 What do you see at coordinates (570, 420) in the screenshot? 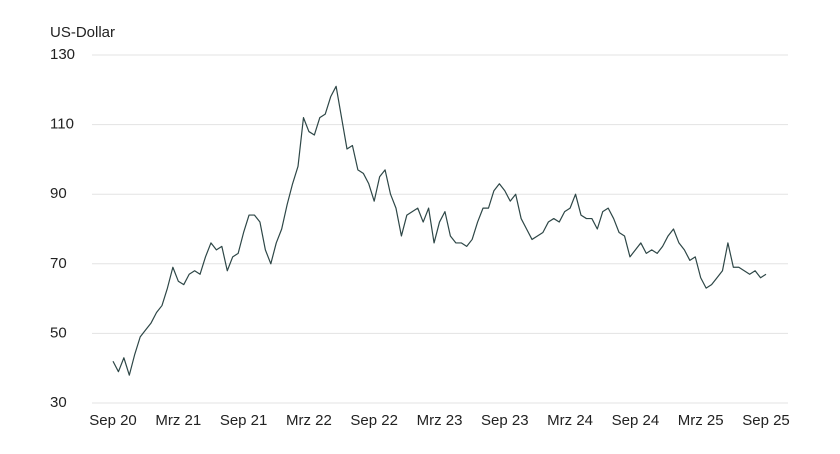
I see `x-tick-label: Mrz 24` at bounding box center [570, 420].